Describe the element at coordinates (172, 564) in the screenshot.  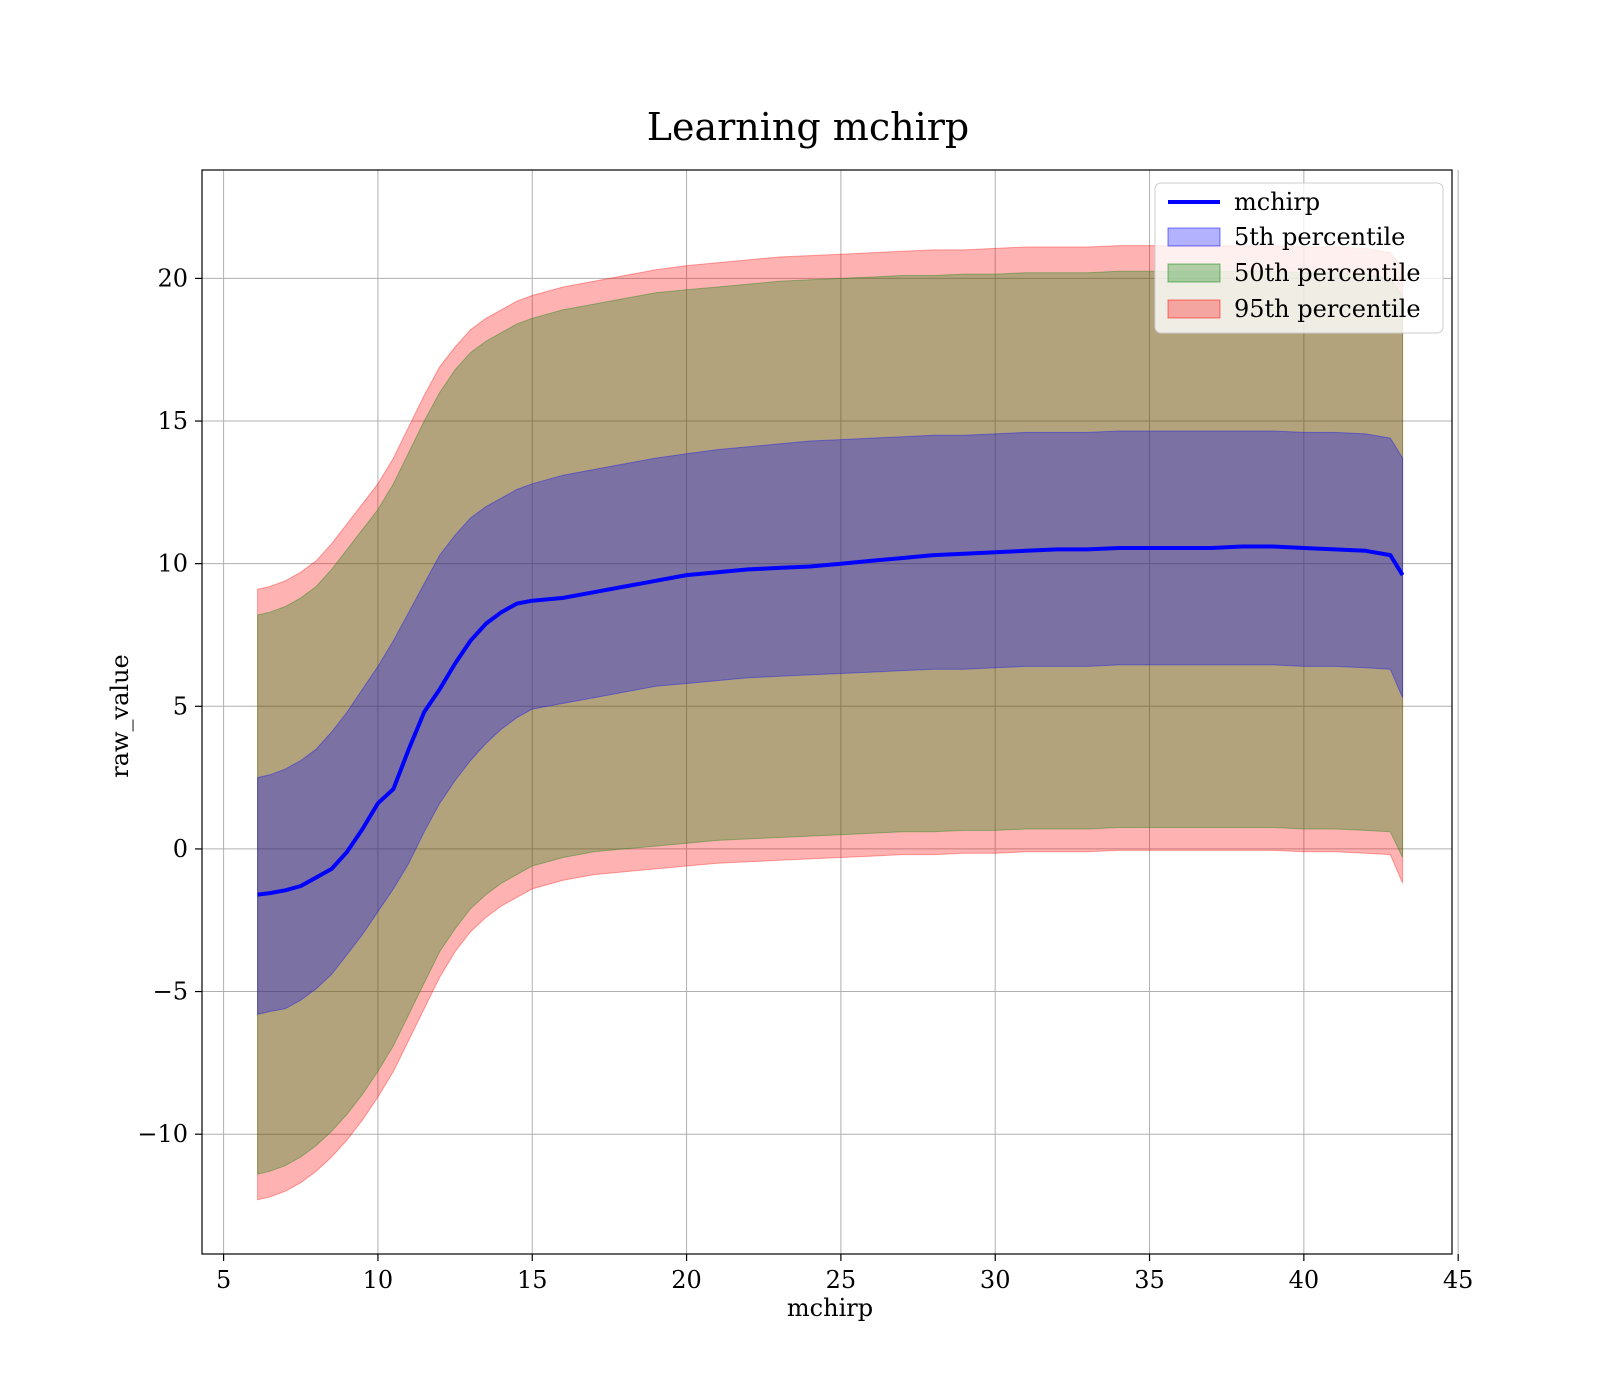
I see `y-tick-label: 10` at that location.